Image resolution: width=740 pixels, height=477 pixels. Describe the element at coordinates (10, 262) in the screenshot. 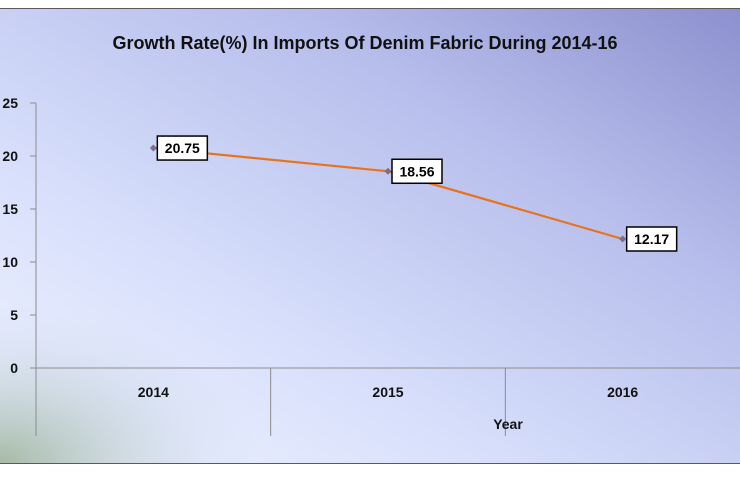

I see `y-tick-label: 10` at that location.